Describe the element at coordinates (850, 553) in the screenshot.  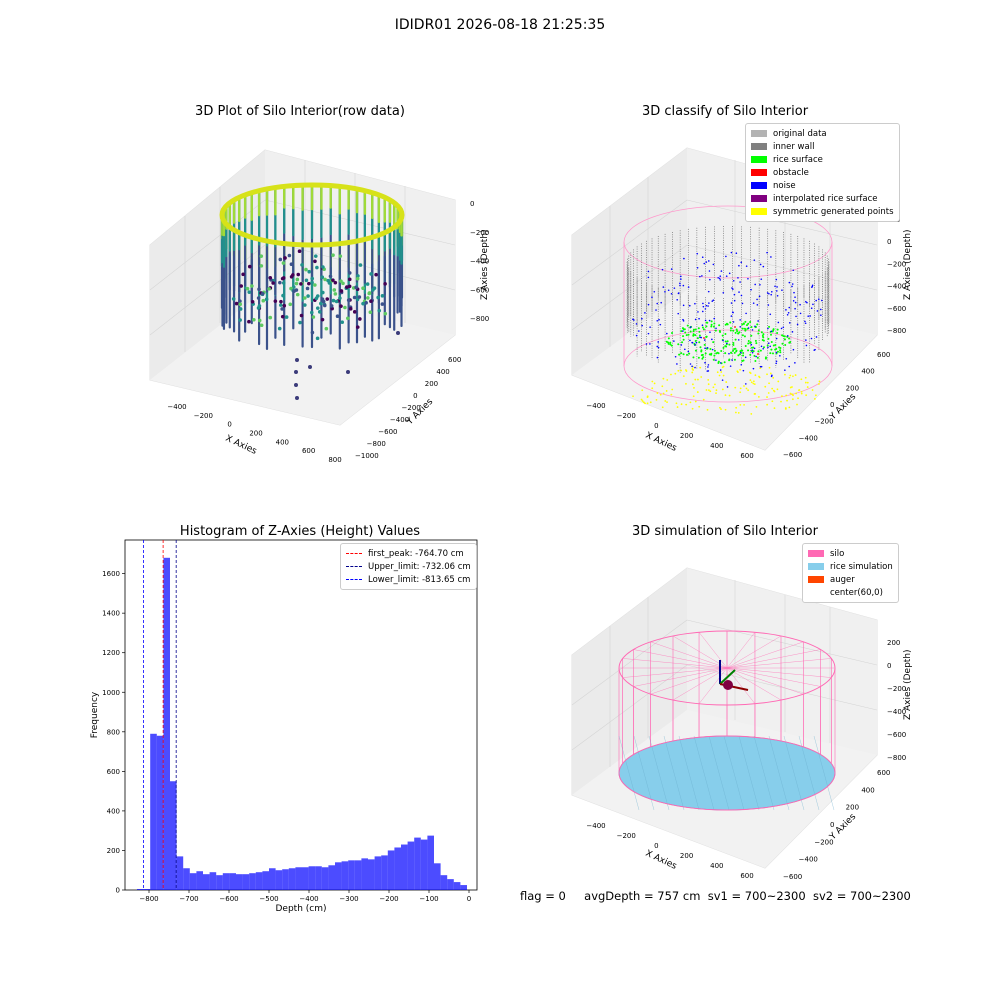
I see `simulation-legend-item: silo` at that location.